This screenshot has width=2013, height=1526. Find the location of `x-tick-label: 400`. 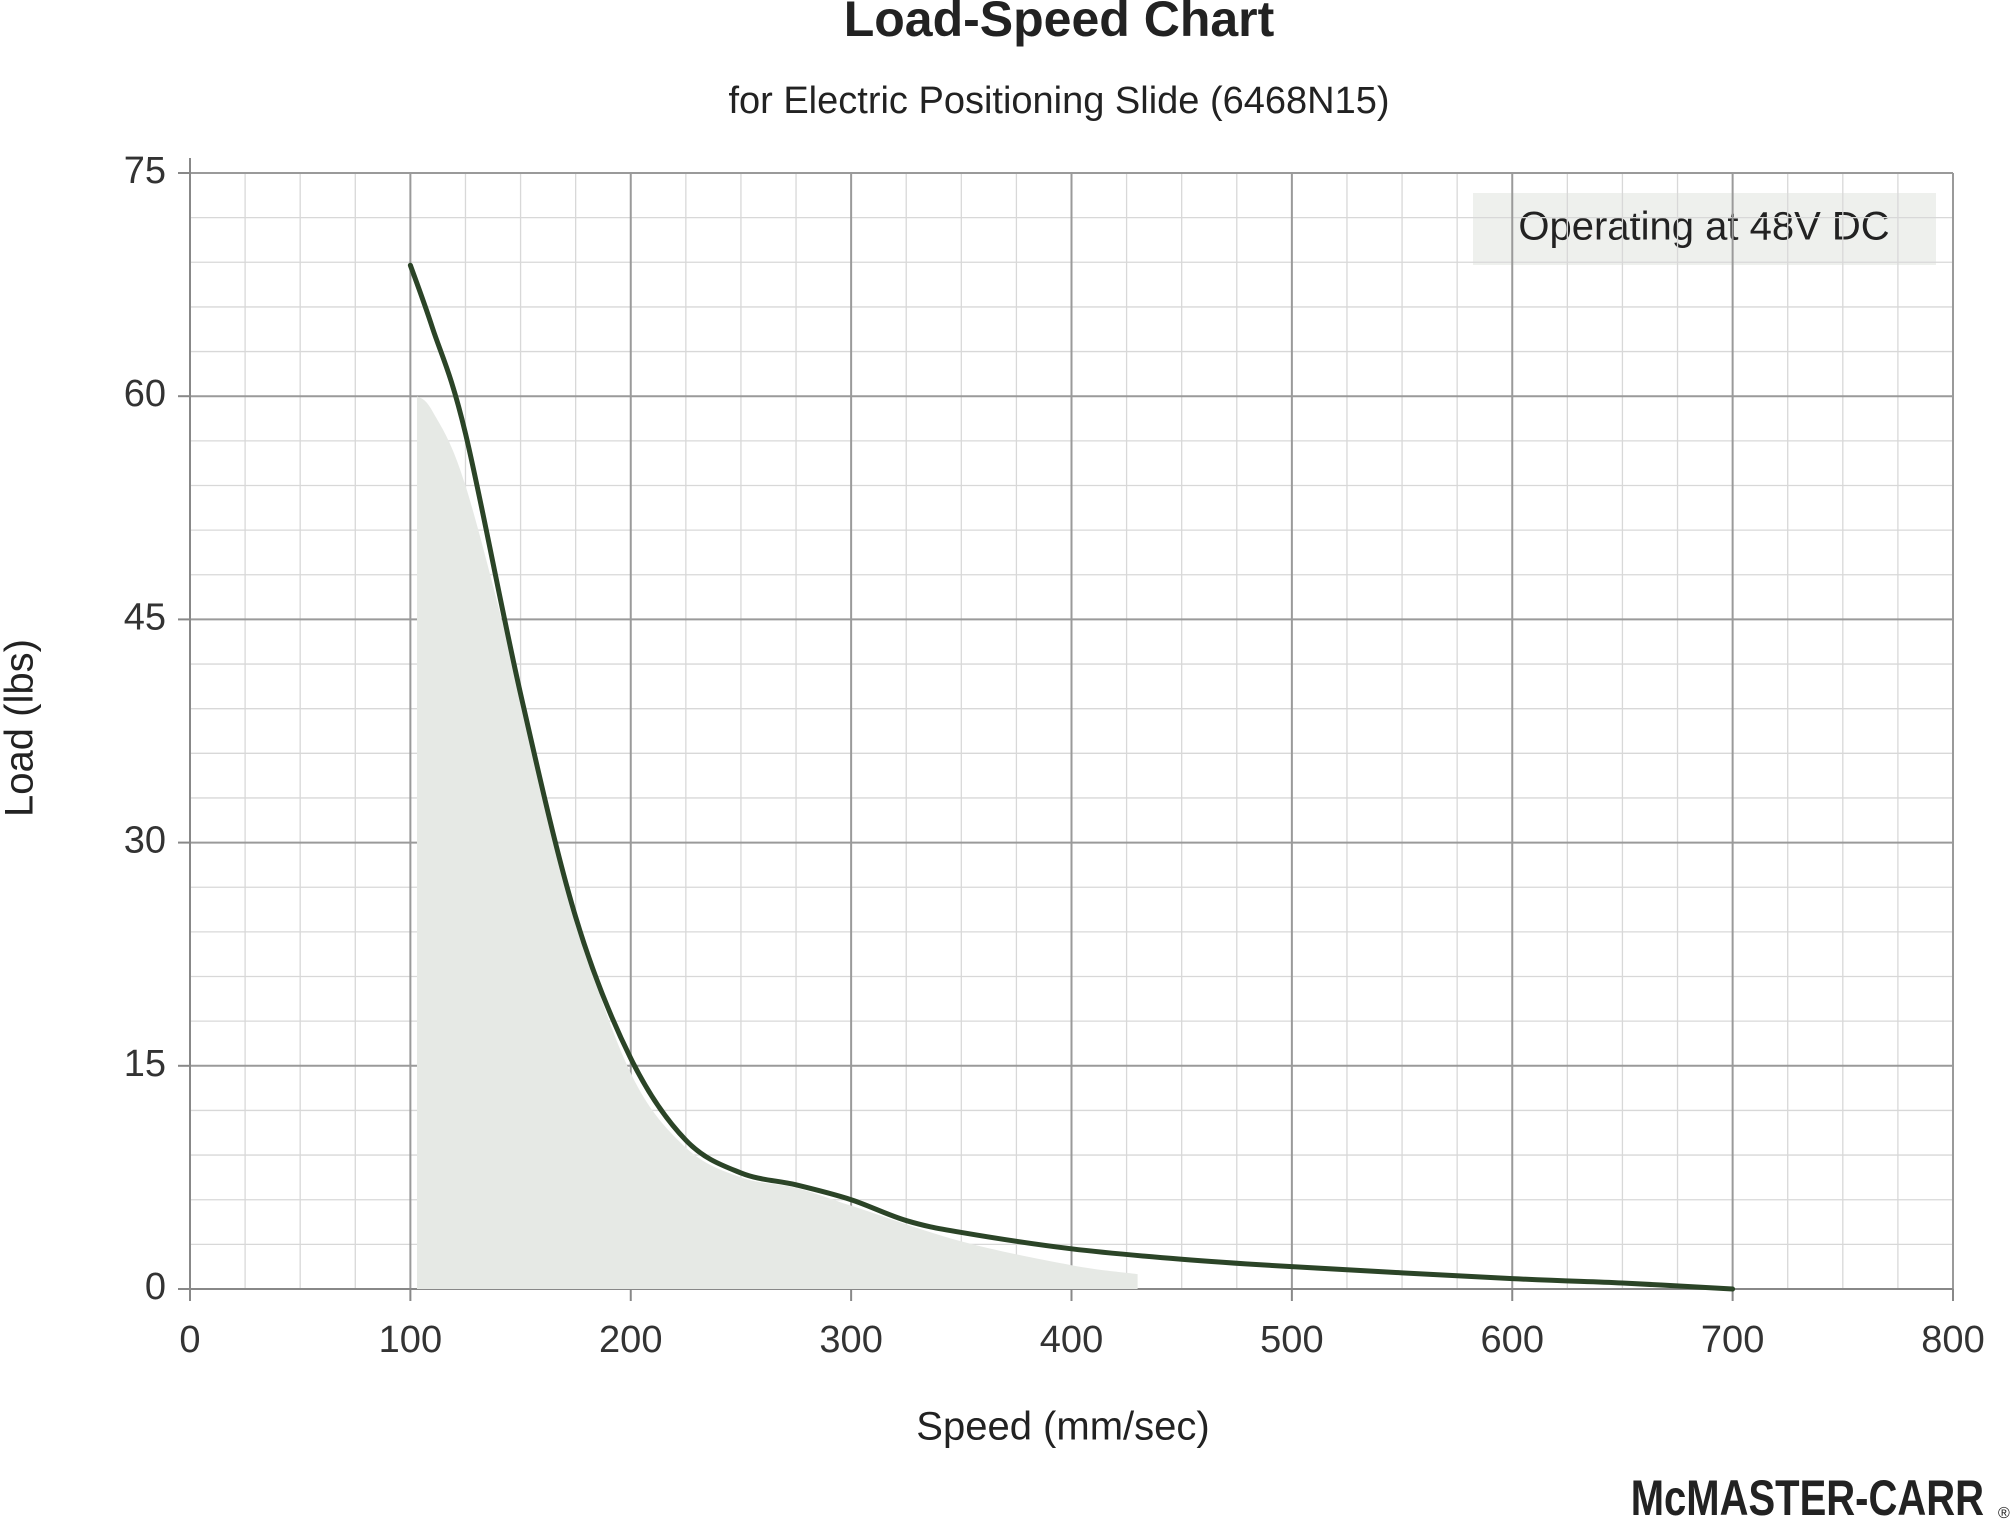

x-tick-label: 400 is located at coordinates (1071, 1340).